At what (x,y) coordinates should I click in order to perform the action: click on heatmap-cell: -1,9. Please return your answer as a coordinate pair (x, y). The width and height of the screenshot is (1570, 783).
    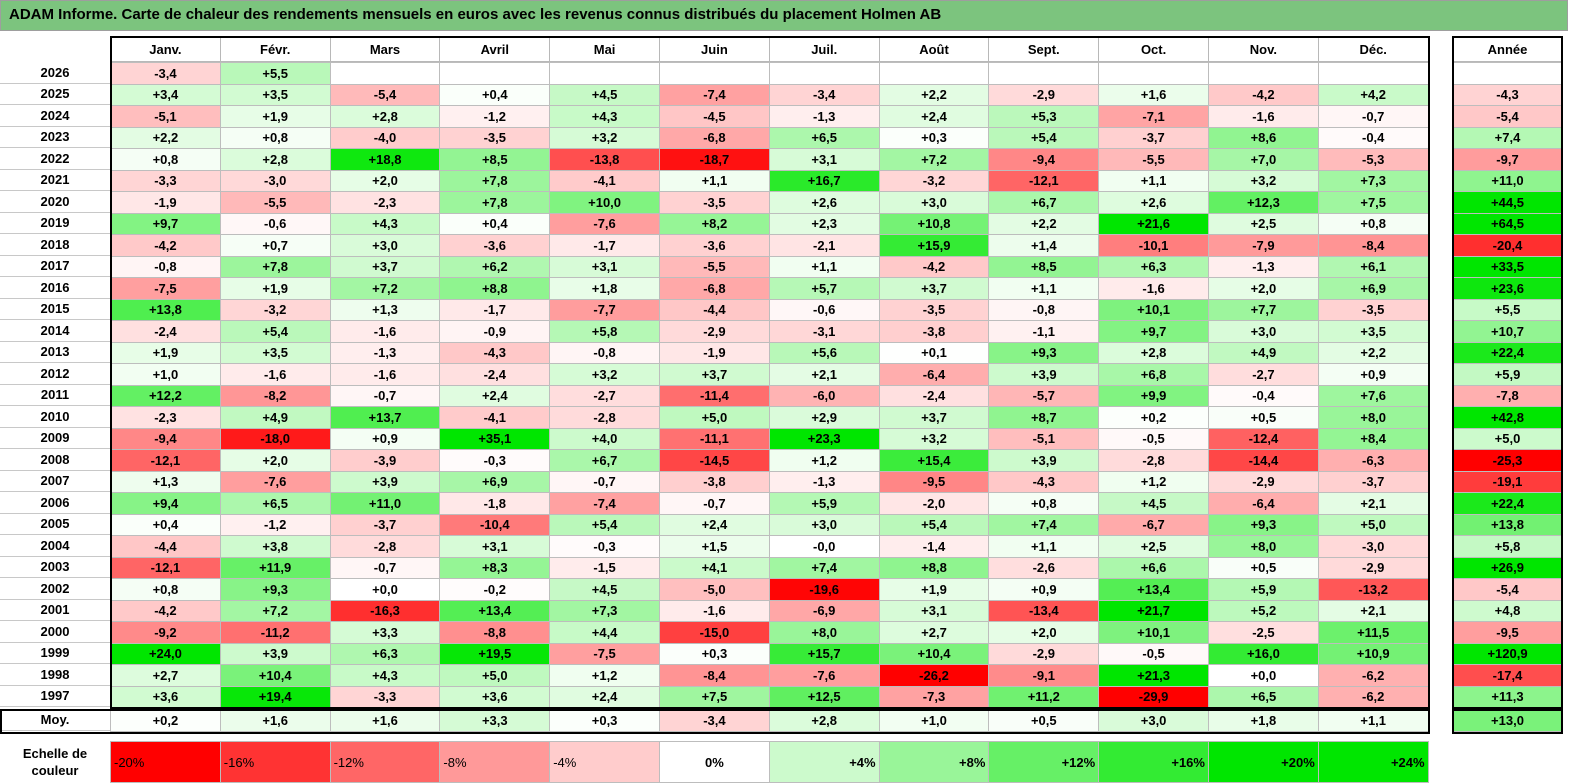
    Looking at the image, I should click on (714, 352).